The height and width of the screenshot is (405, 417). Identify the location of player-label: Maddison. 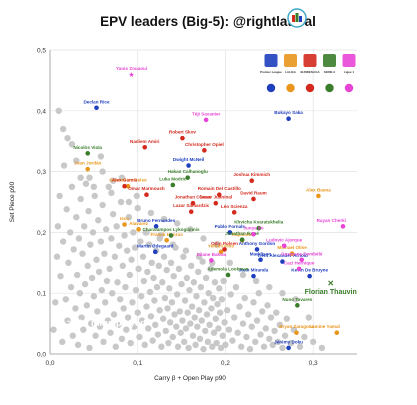
(261, 253).